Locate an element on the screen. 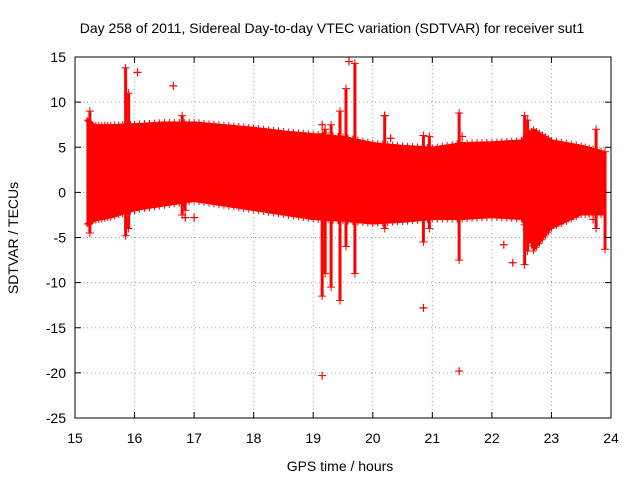 This screenshot has width=640, height=480. x-tick-label: 22 is located at coordinates (492, 438).